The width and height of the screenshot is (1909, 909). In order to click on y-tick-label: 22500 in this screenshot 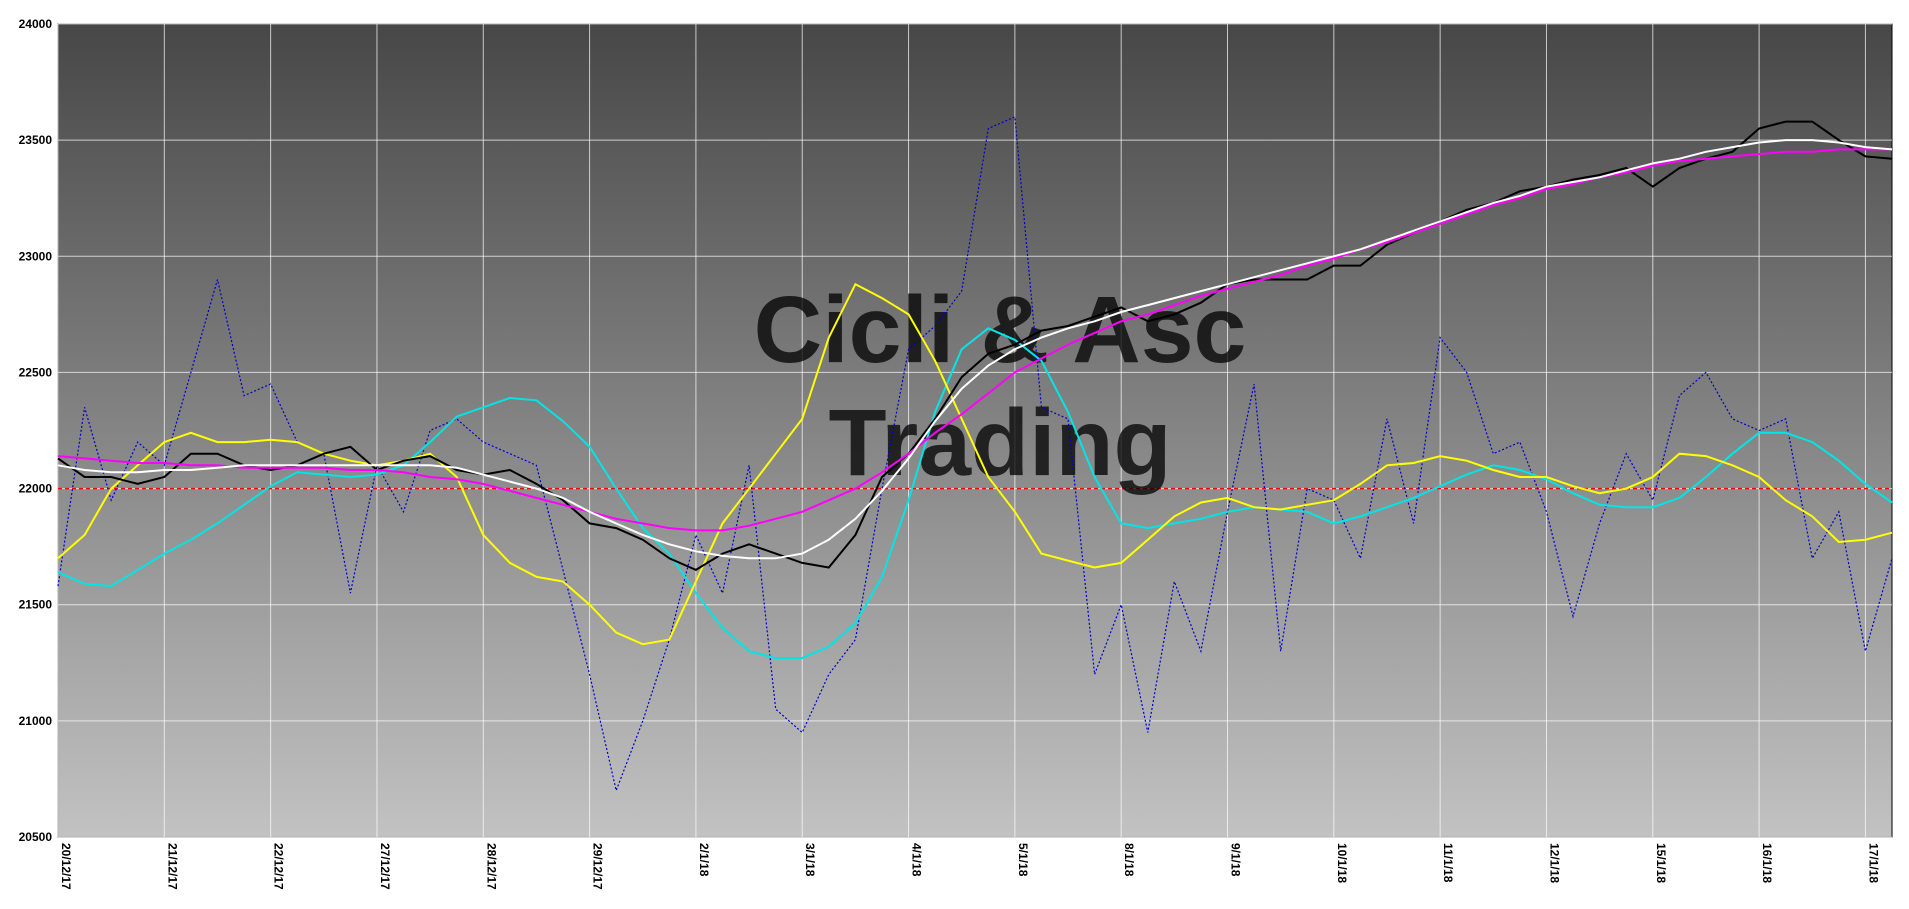, I will do `click(36, 372)`.